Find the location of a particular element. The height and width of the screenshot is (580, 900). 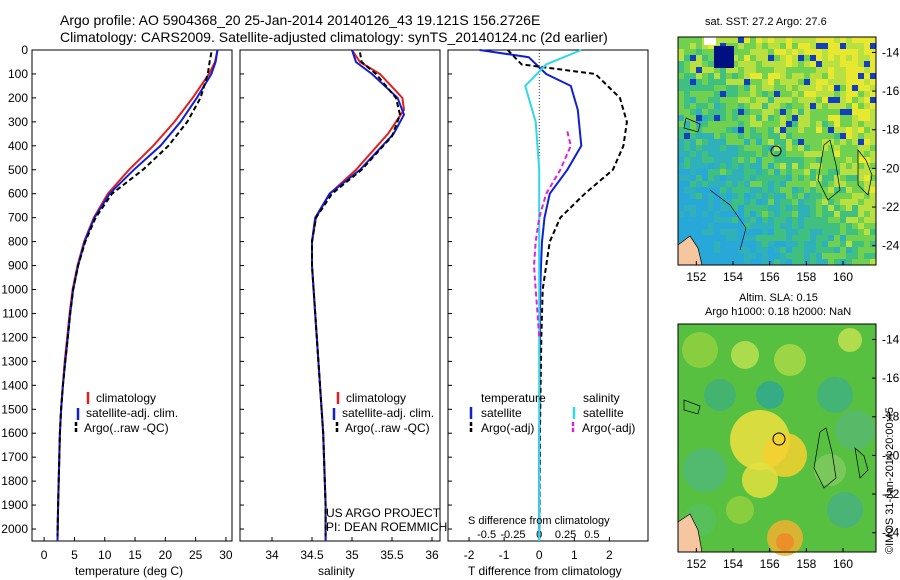

series-line-temperature-satellite is located at coordinates (531, 295).